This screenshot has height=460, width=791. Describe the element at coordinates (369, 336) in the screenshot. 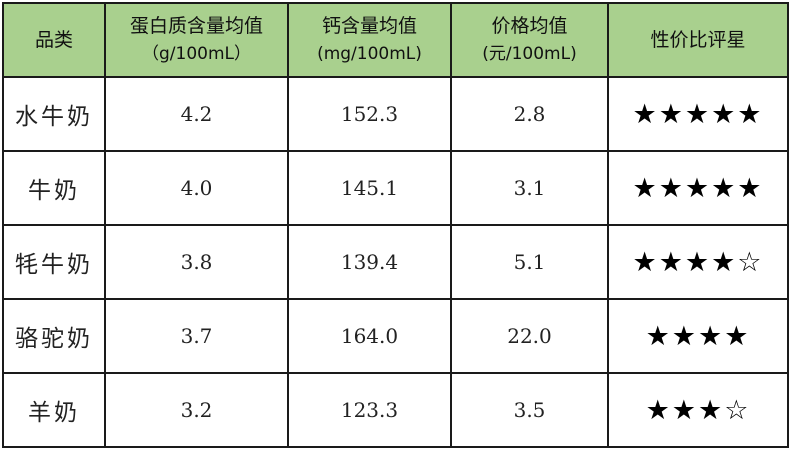

I see `cell-calcium: 164.0` at that location.